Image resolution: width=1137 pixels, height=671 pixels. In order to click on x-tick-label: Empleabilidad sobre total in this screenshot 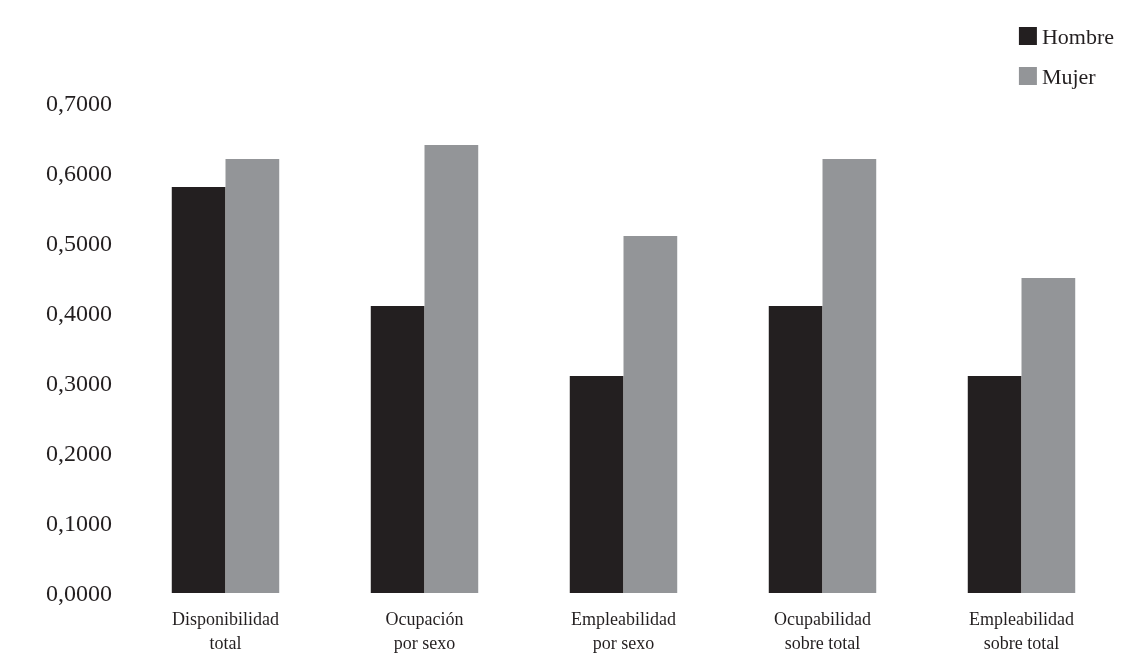, I will do `click(1021, 631)`.